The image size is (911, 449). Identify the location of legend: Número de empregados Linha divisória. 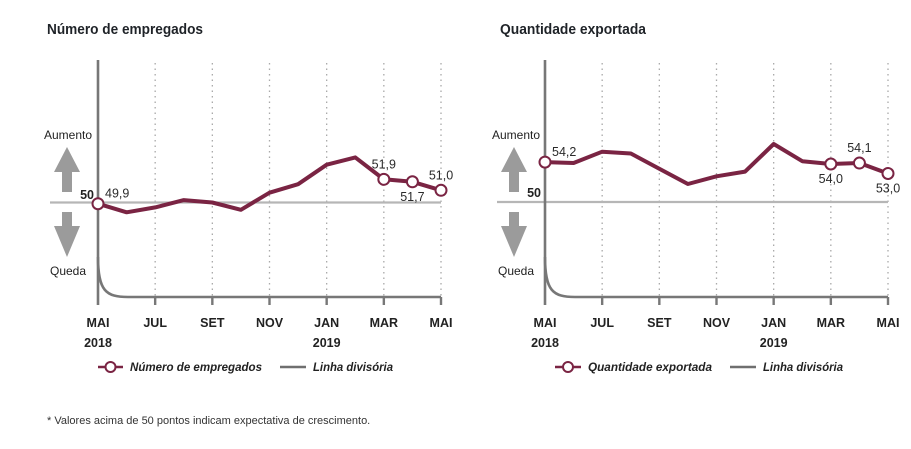
(245, 367).